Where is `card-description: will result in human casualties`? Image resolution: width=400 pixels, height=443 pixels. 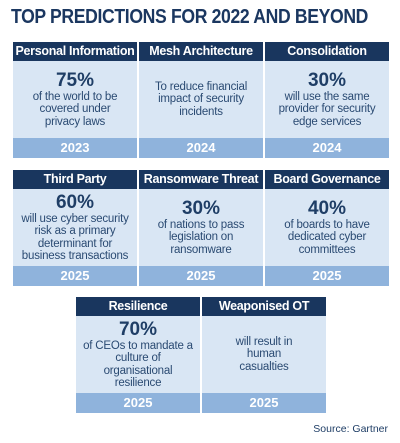 card-description: will result in human casualties is located at coordinates (264, 354).